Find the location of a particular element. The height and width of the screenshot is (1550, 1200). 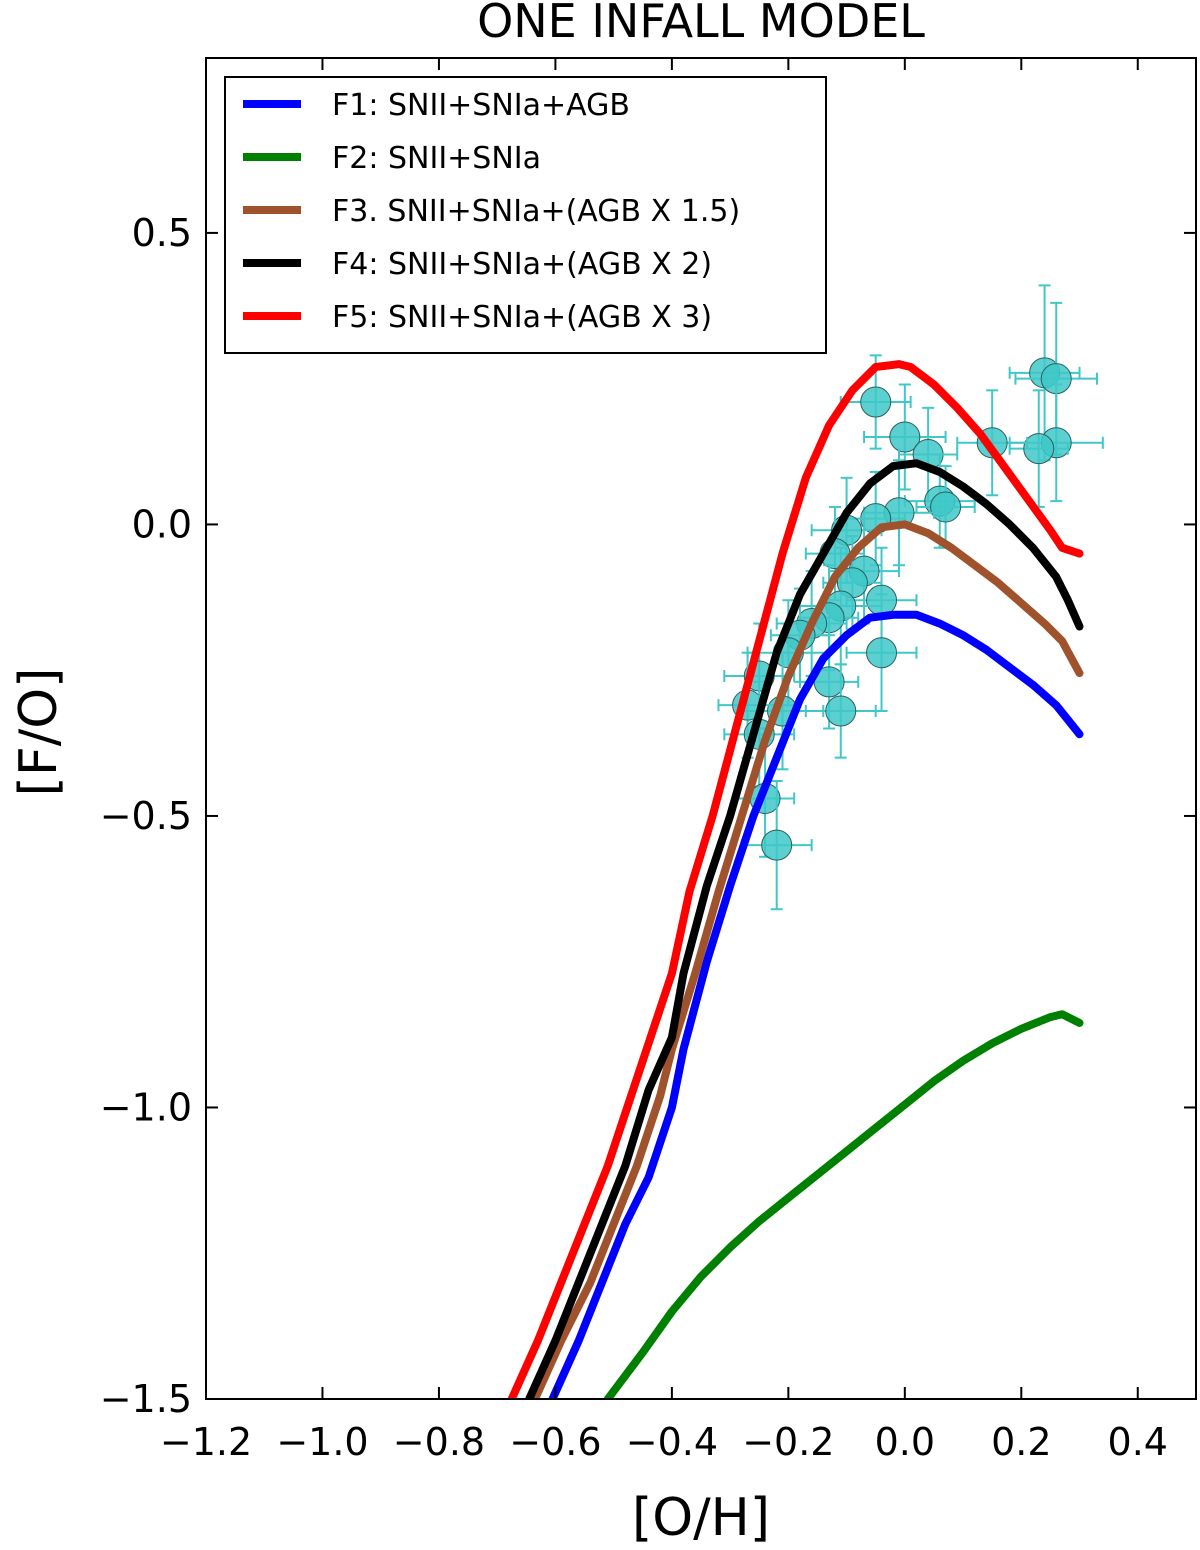

y-tick-label: −1.0 is located at coordinates (146, 1107).